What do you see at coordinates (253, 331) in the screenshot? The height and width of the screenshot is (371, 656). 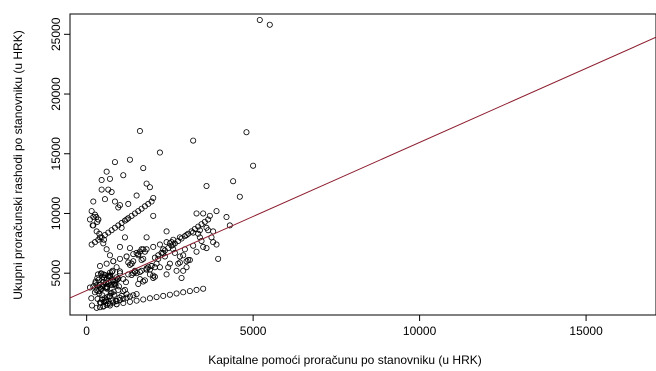 I see `x-tick-label: 5000` at bounding box center [253, 331].